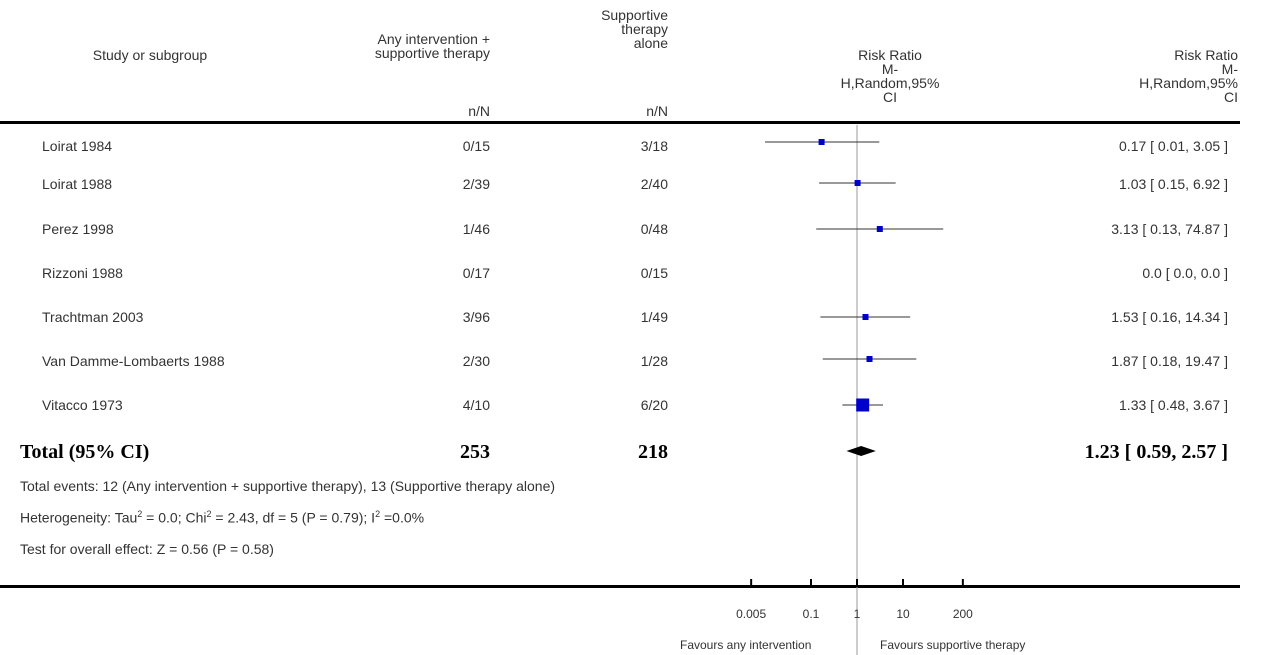 This screenshot has width=1268, height=655. What do you see at coordinates (644, 29) in the screenshot?
I see `header-control-line2: therapy` at bounding box center [644, 29].